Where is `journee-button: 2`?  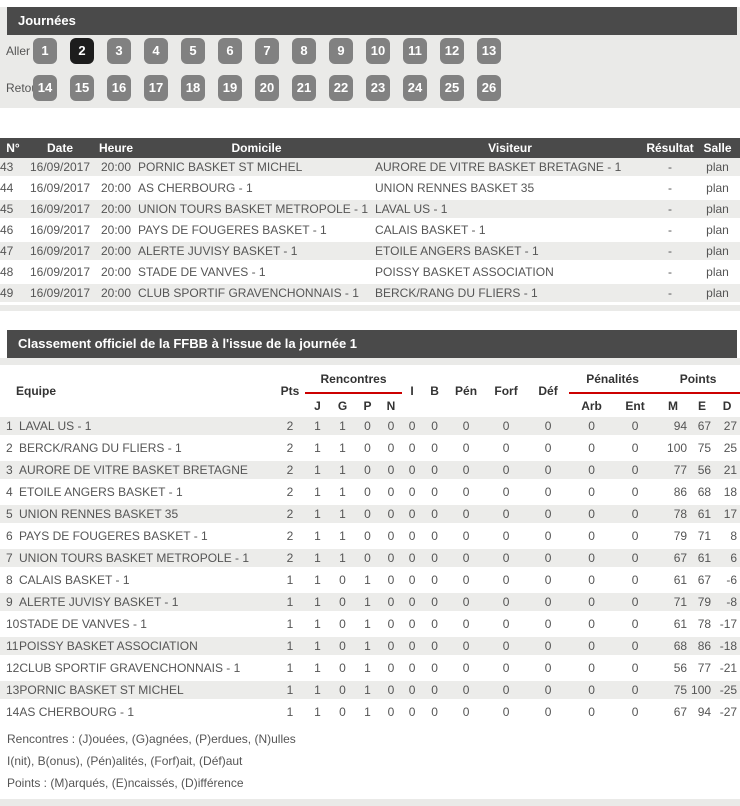 journee-button: 2 is located at coordinates (82, 51).